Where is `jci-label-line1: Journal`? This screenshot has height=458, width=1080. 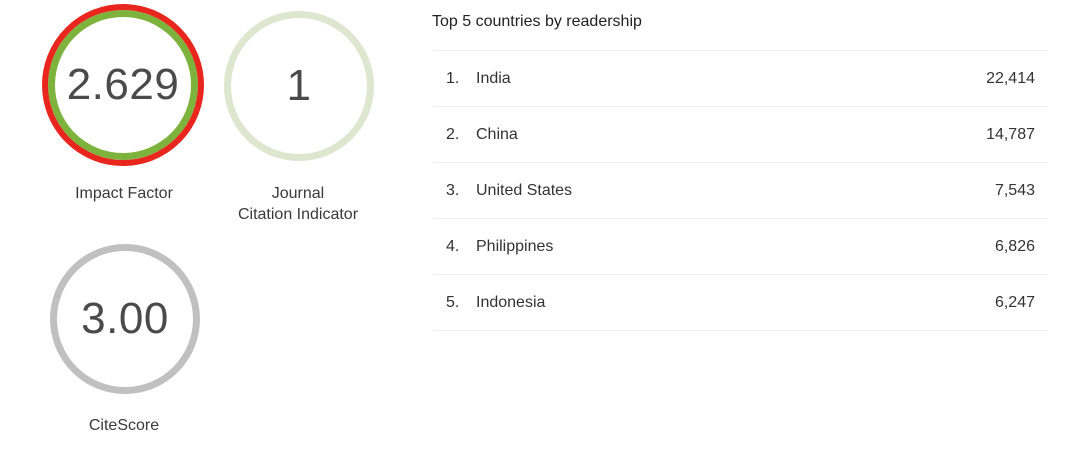 jci-label-line1: Journal is located at coordinates (298, 193).